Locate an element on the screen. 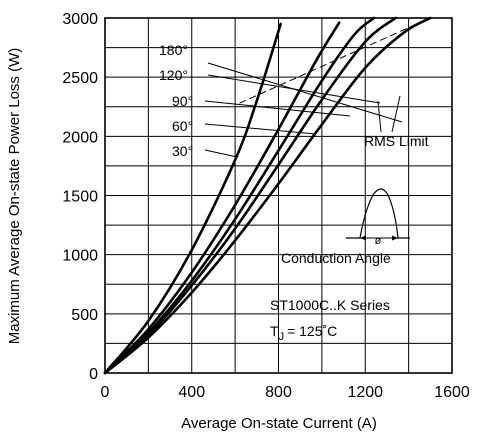 Image resolution: width=486 pixels, height=438 pixels. conduction-arrow-left is located at coordinates (363, 238).